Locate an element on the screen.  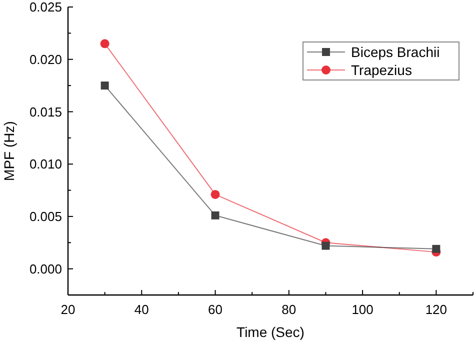
x-tick-label: 80 is located at coordinates (289, 309).